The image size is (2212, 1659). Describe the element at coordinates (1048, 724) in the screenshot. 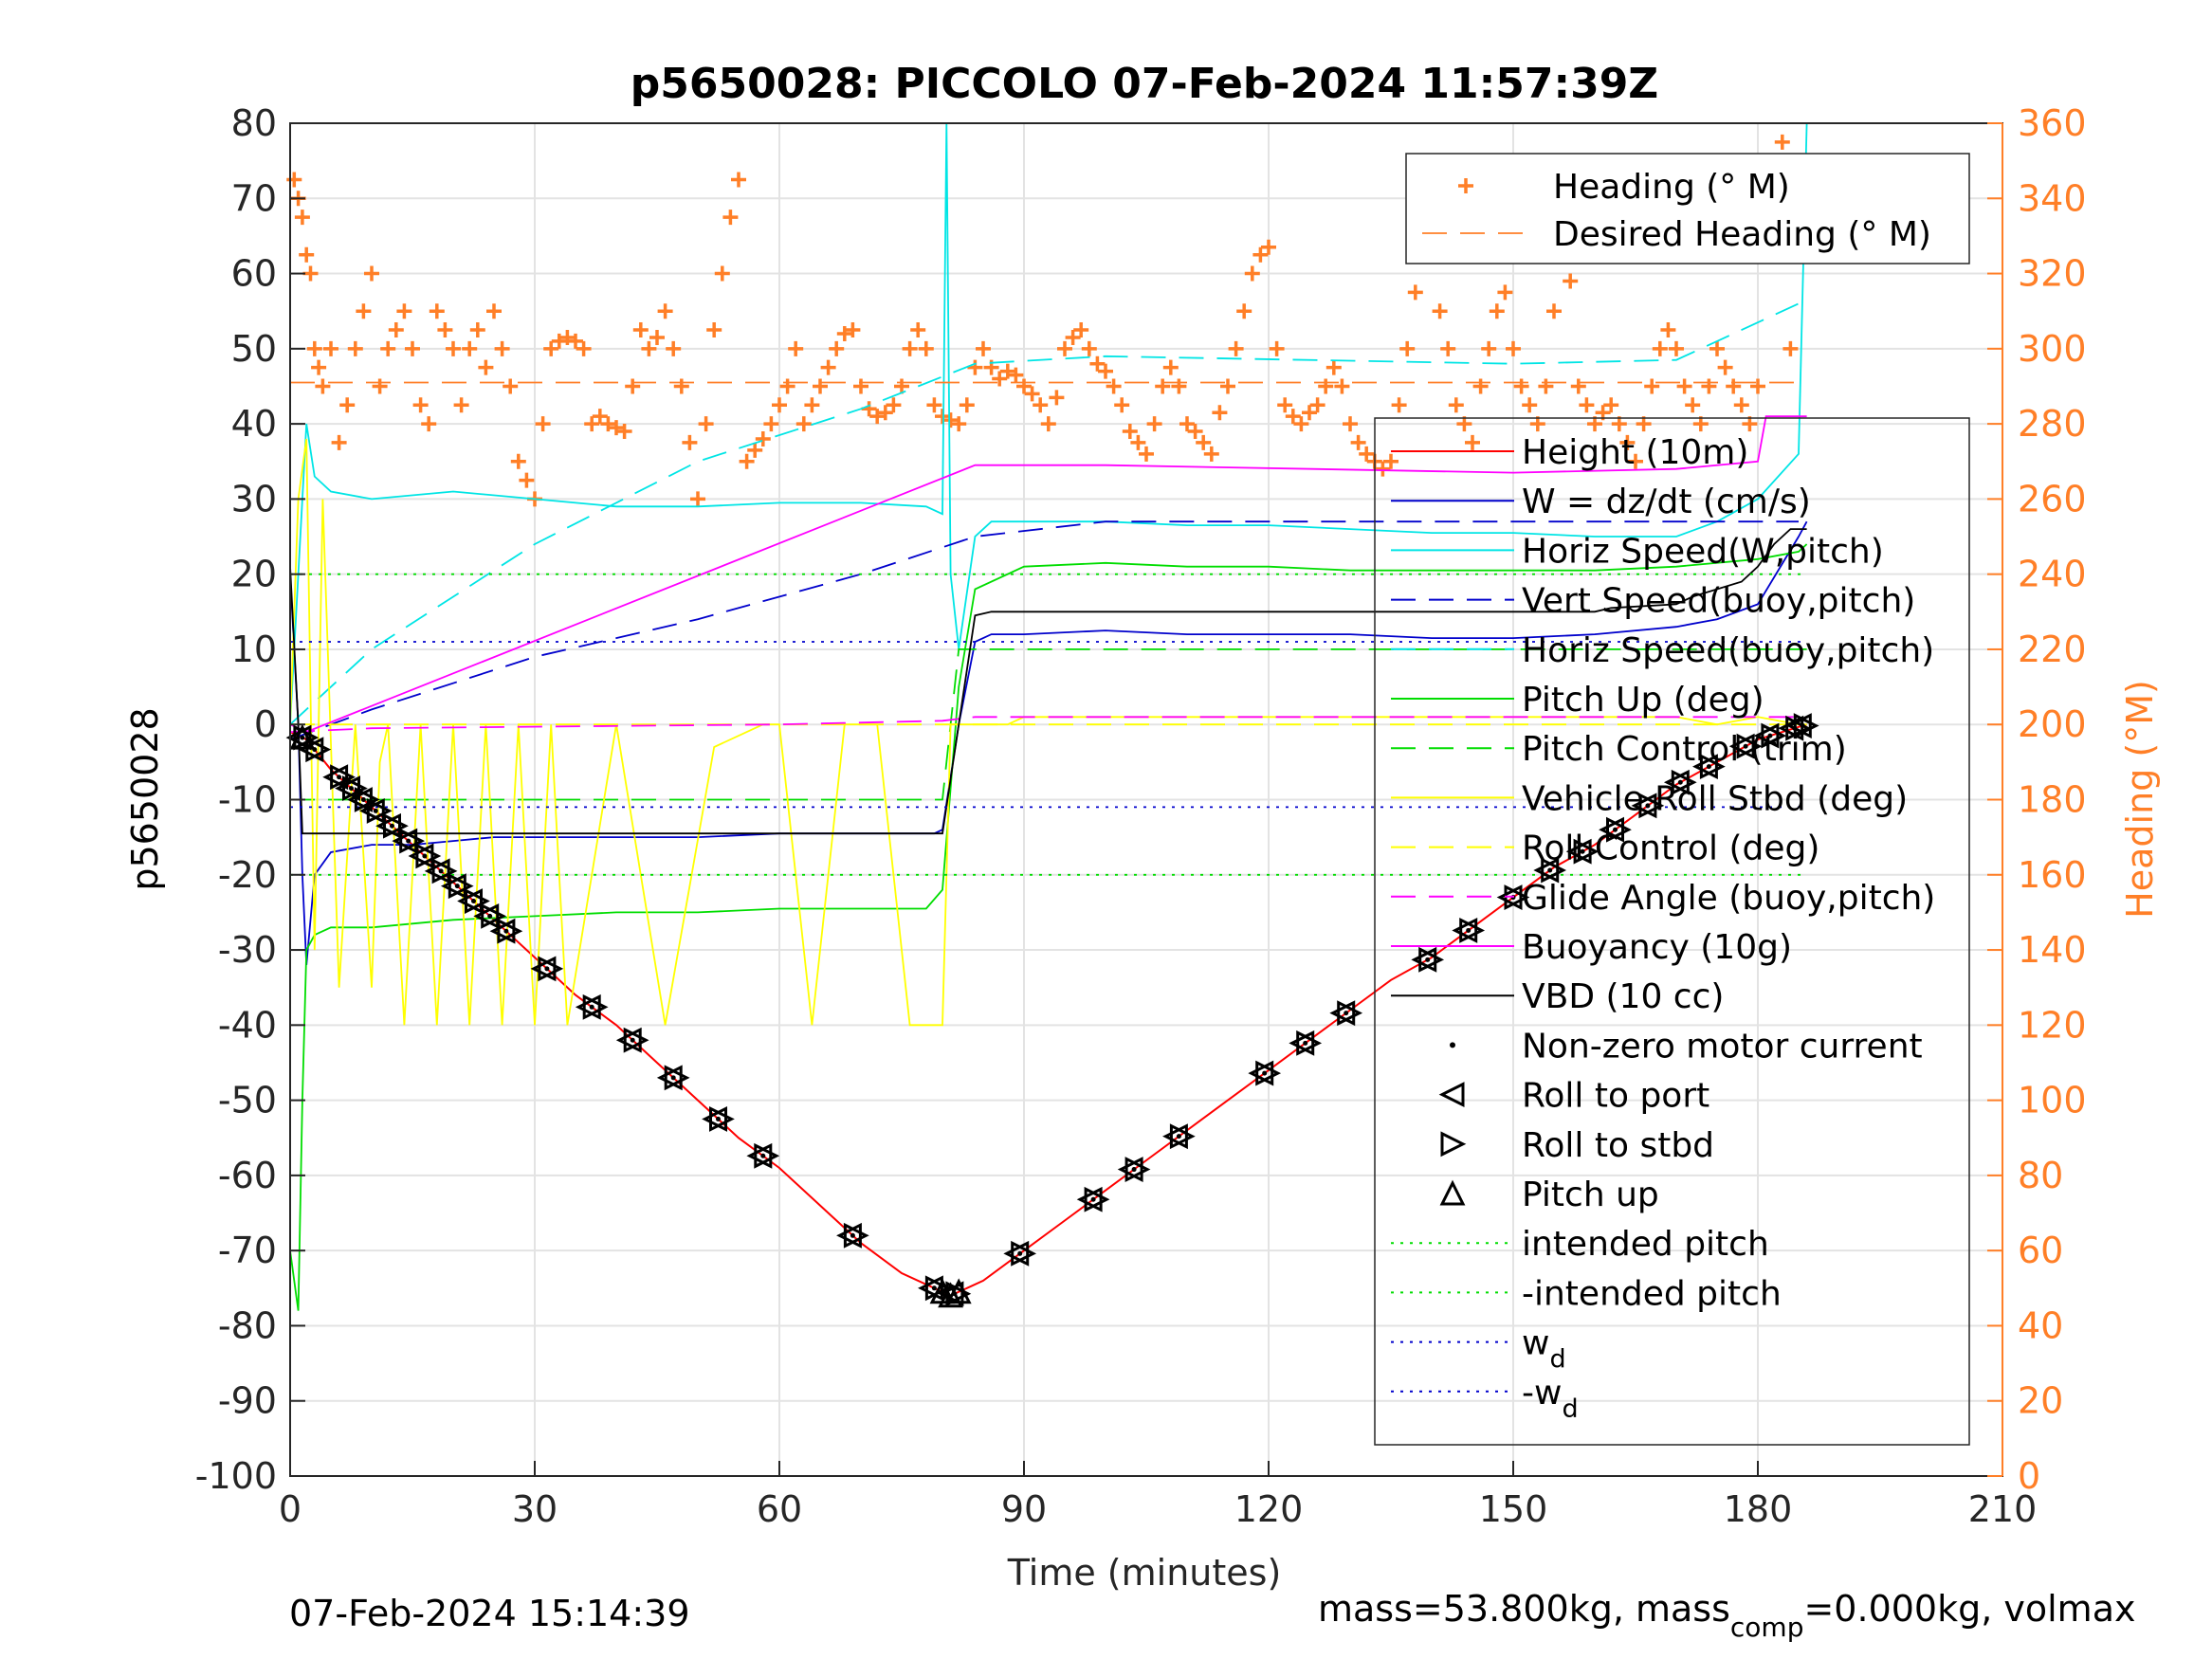

I see `series-line` at that location.